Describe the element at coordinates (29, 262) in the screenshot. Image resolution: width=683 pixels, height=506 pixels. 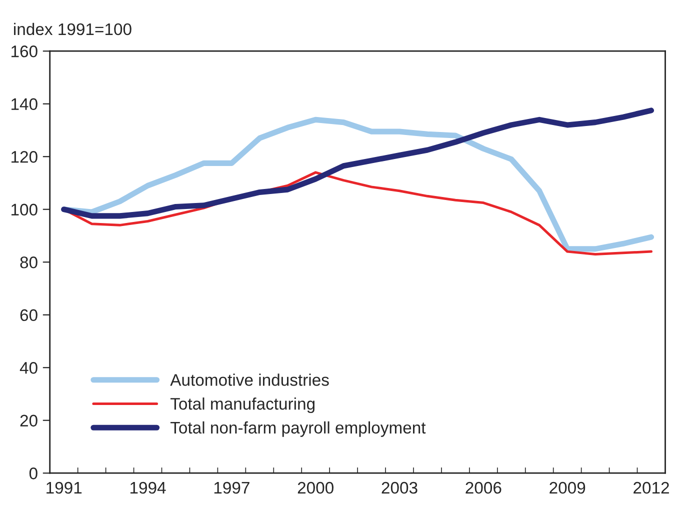
I see `y-tick-label: 80` at that location.